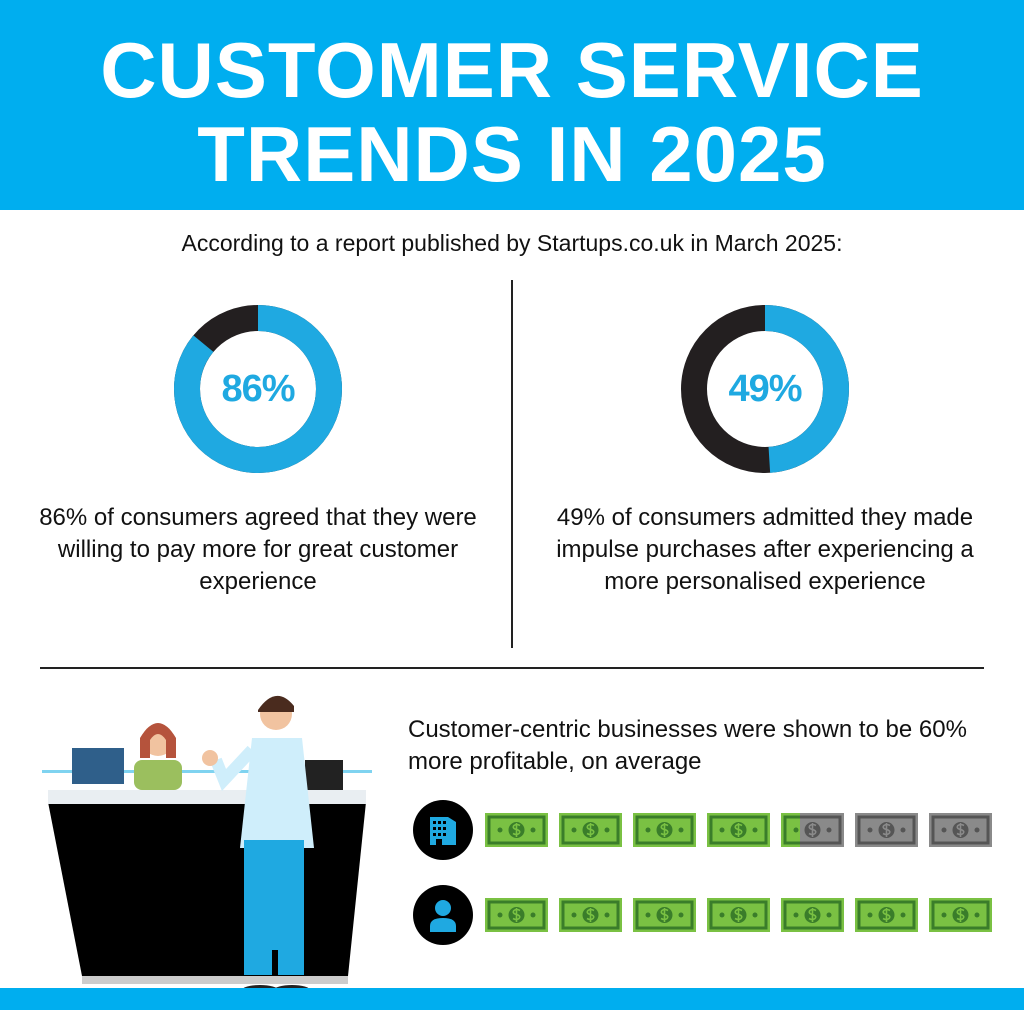 The width and height of the screenshot is (1024, 1010). Describe the element at coordinates (512, 154) in the screenshot. I see `title-line-2: TRENDS IN 2025` at that location.